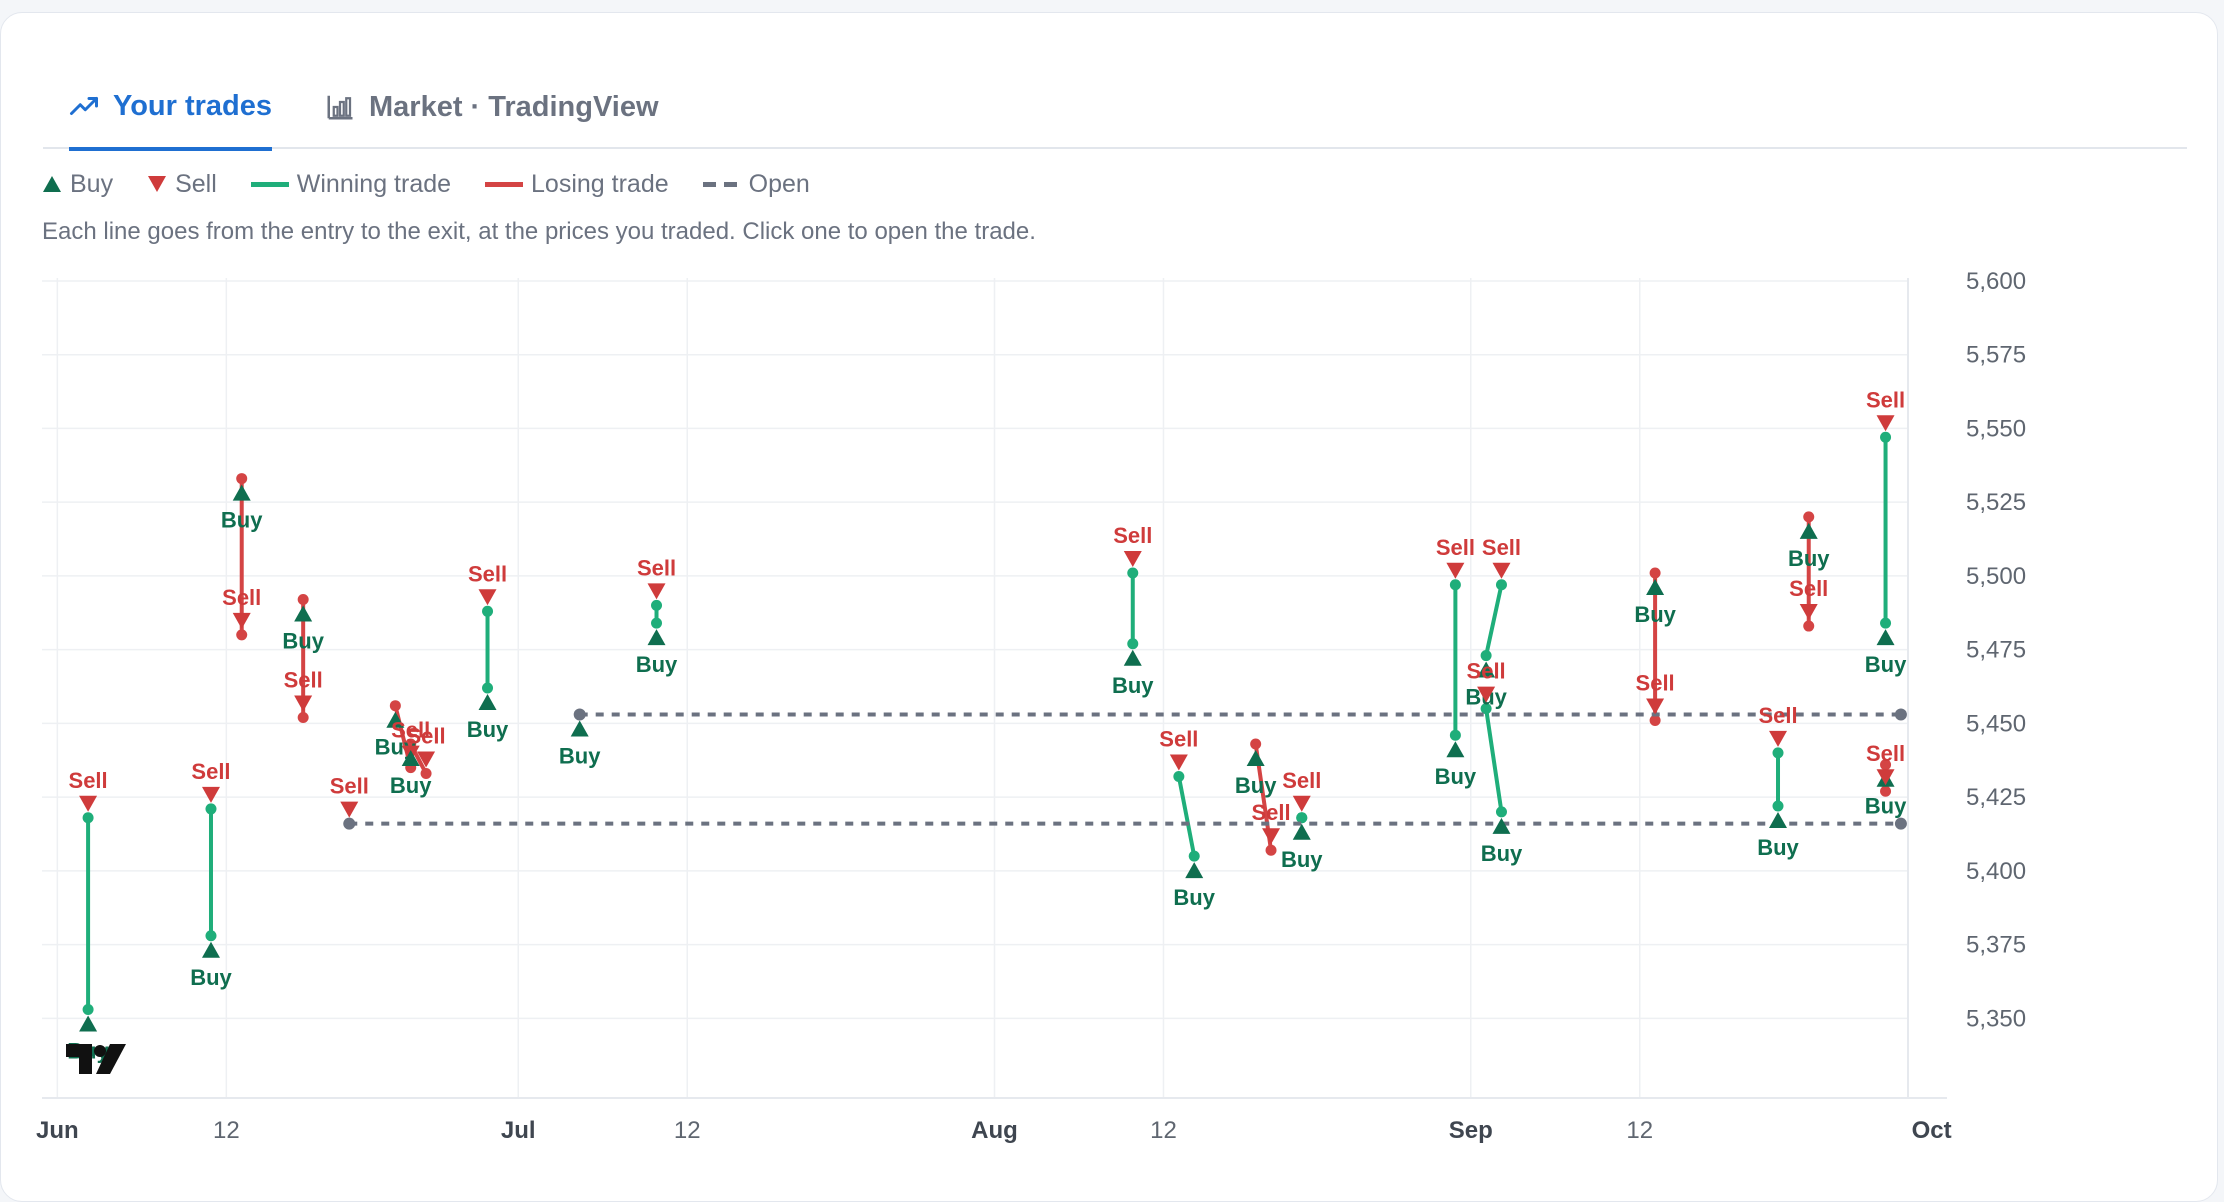 Image resolution: width=2224 pixels, height=1202 pixels. What do you see at coordinates (518, 1130) in the screenshot?
I see `x-tick-label: Jul` at bounding box center [518, 1130].